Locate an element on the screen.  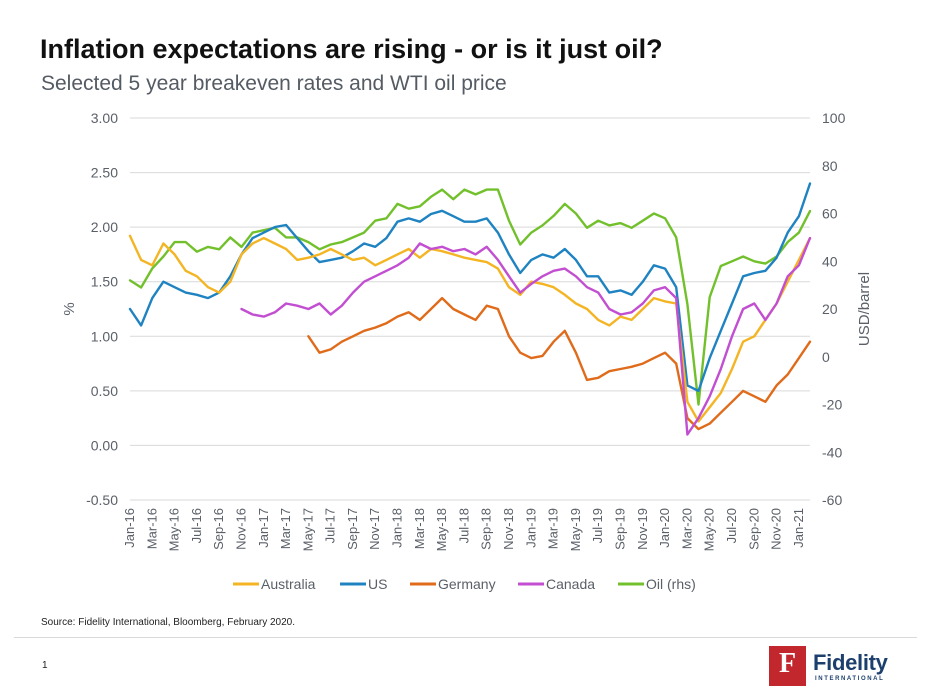
x-tick-label: Nov-20 is located at coordinates (776, 529).